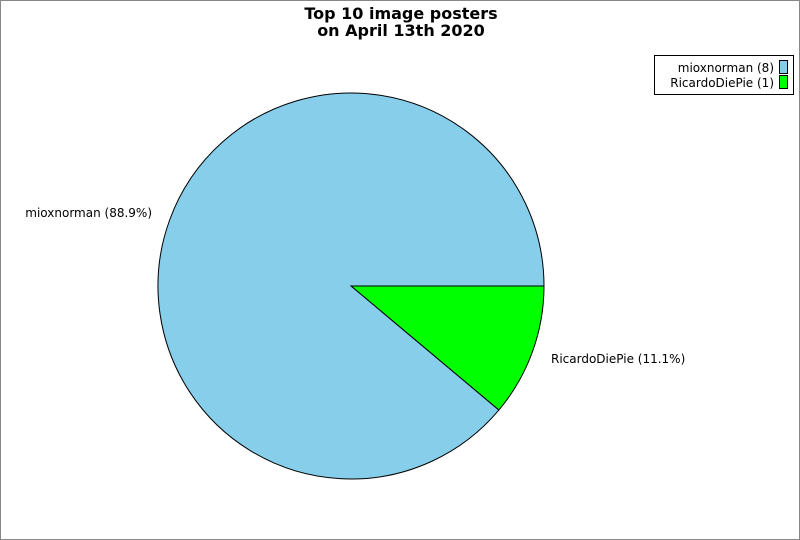 The image size is (800, 540). What do you see at coordinates (401, 30) in the screenshot?
I see `chart-title-line-2: on April 13th 2020` at bounding box center [401, 30].